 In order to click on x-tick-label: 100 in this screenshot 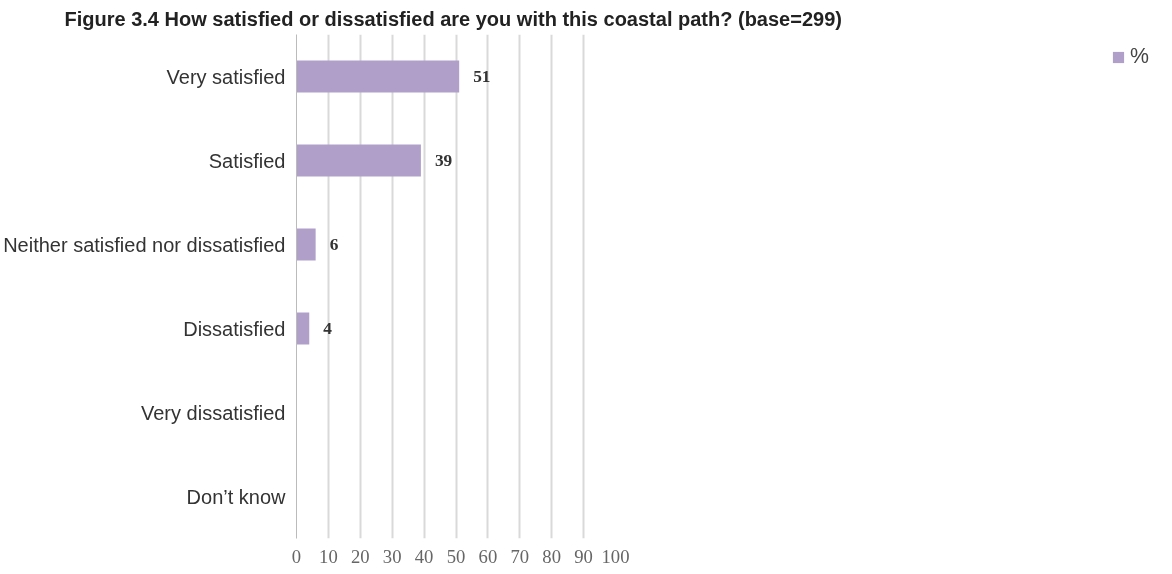, I will do `click(615, 556)`.